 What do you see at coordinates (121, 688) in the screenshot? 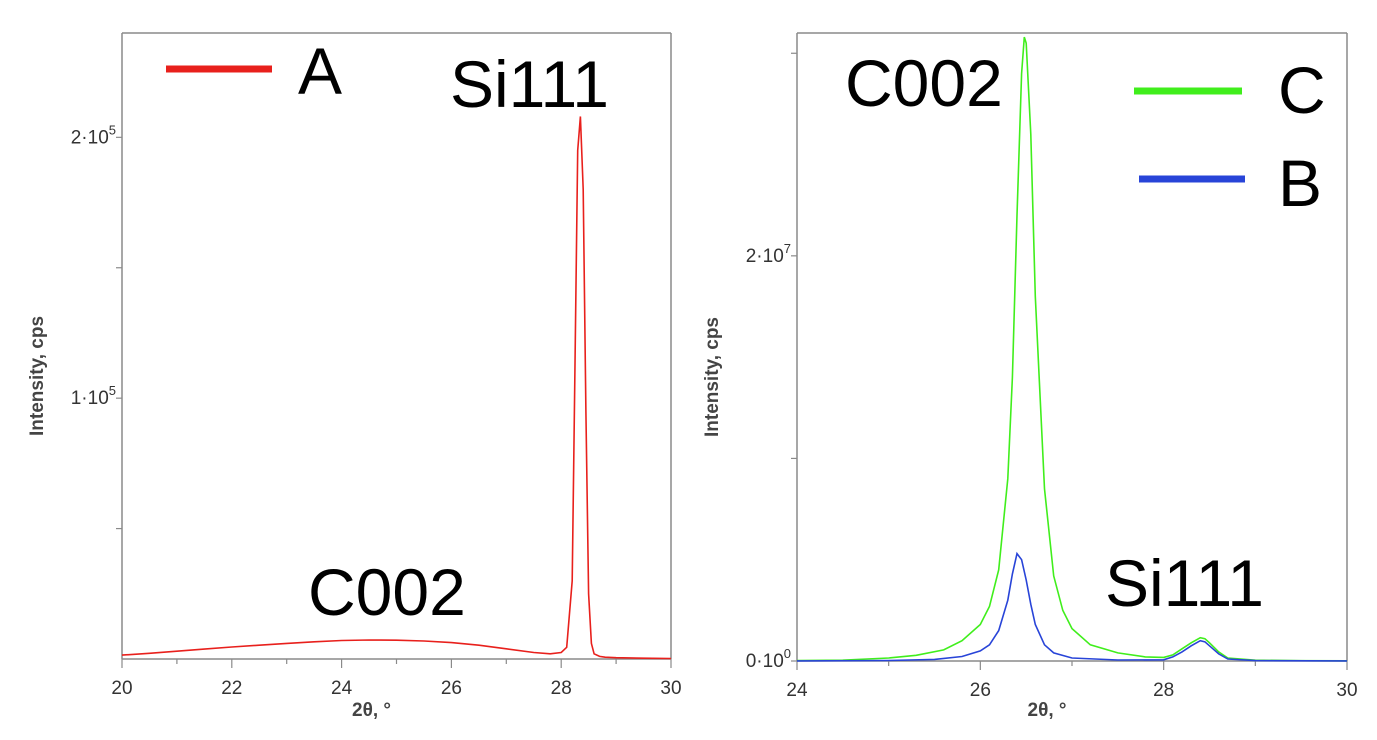
I see `x-tick-label: 20` at bounding box center [121, 688].